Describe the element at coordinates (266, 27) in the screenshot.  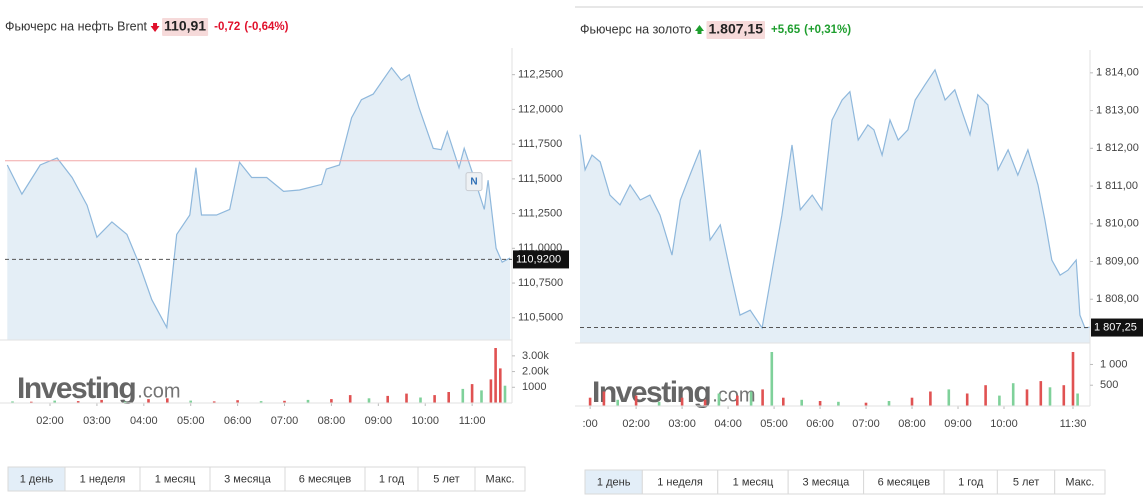
I see `price-change-pct: (-0,64%)` at that location.